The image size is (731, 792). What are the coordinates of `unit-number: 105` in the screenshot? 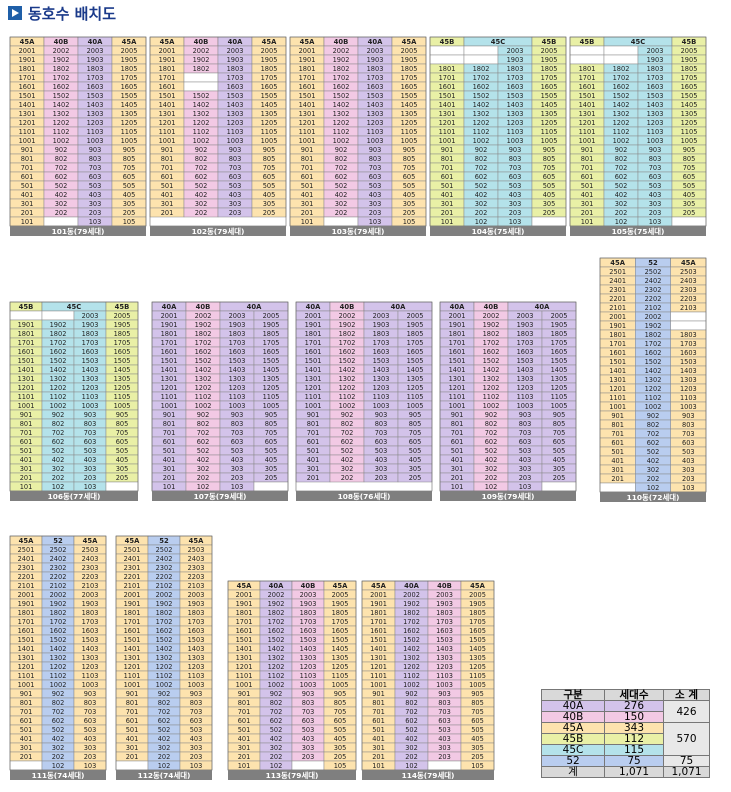 It's located at (340, 766).